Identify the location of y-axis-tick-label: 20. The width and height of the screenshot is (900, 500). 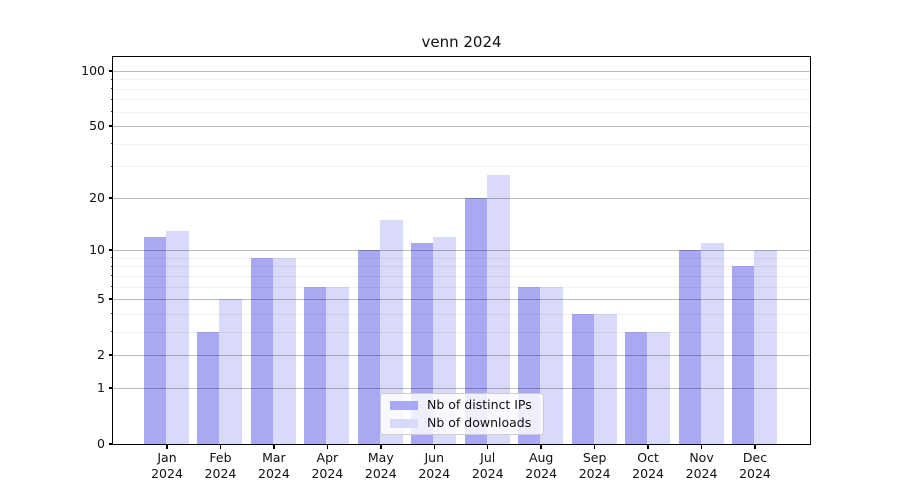
(97, 197).